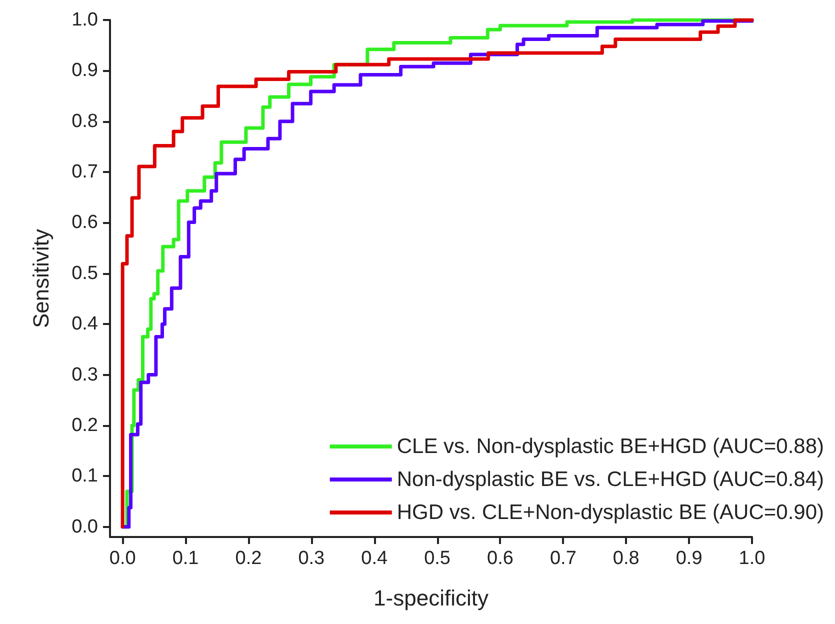 The width and height of the screenshot is (835, 624). I want to click on y-tick-label: 0.7, so click(85, 172).